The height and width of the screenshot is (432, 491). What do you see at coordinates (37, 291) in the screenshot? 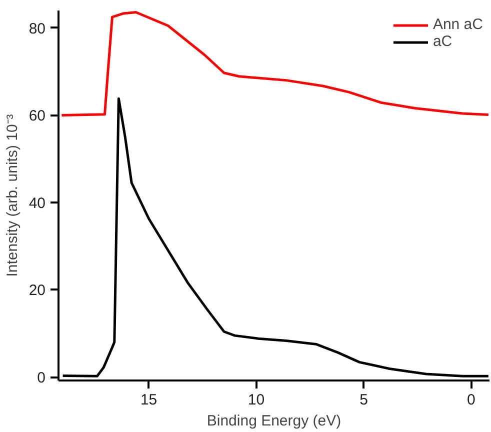
I see `y-tick-label: 20` at bounding box center [37, 291].